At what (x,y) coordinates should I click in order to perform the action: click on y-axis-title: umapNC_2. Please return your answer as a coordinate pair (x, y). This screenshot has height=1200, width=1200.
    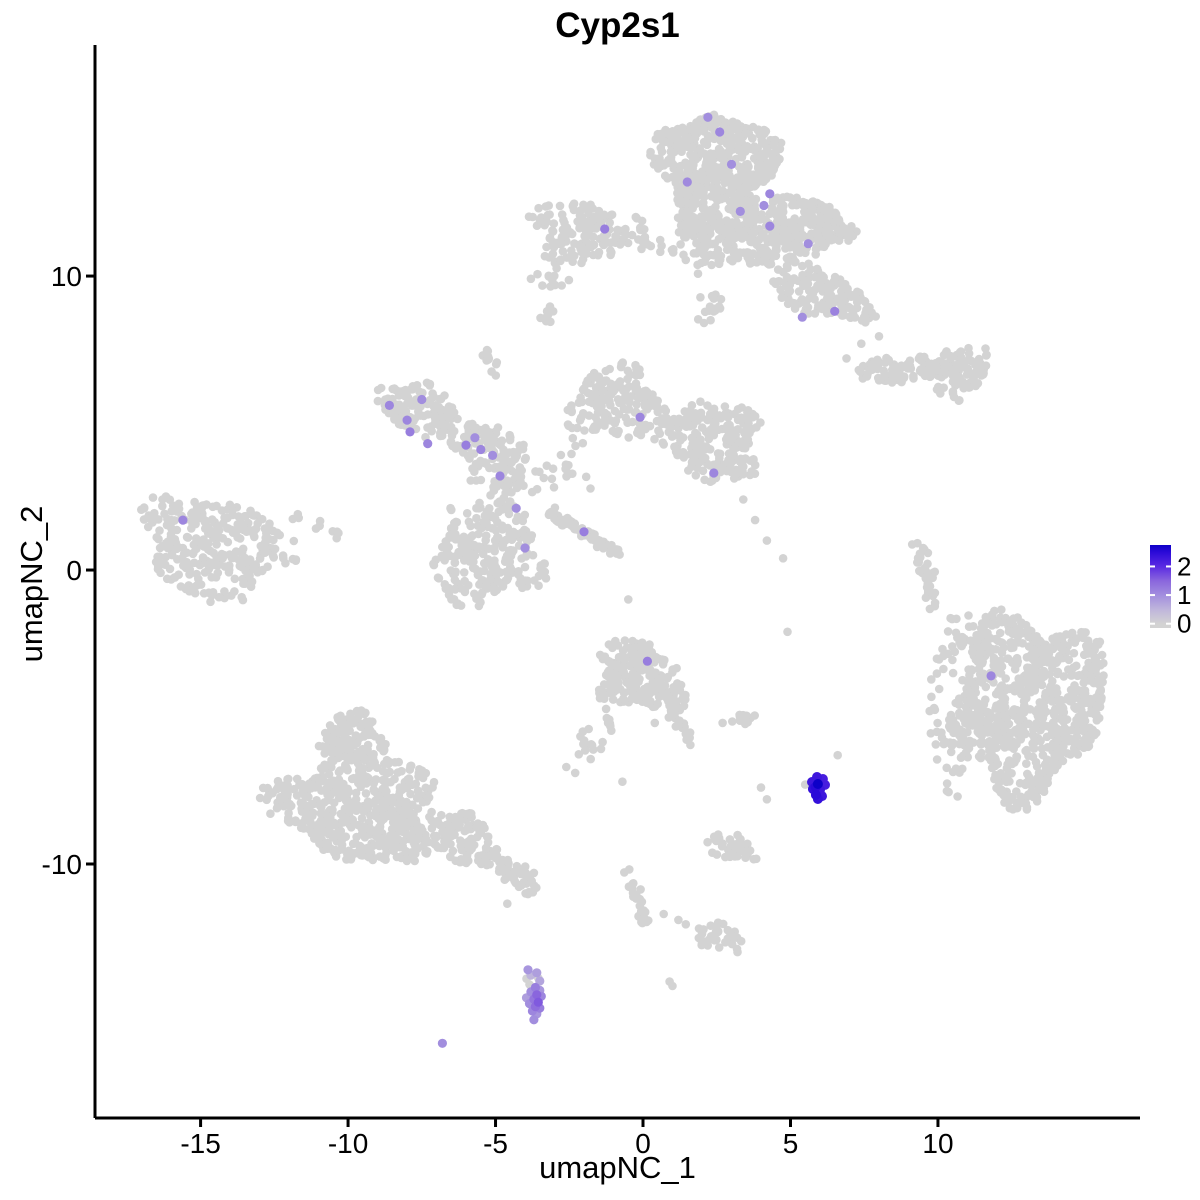
    Looking at the image, I should click on (31, 584).